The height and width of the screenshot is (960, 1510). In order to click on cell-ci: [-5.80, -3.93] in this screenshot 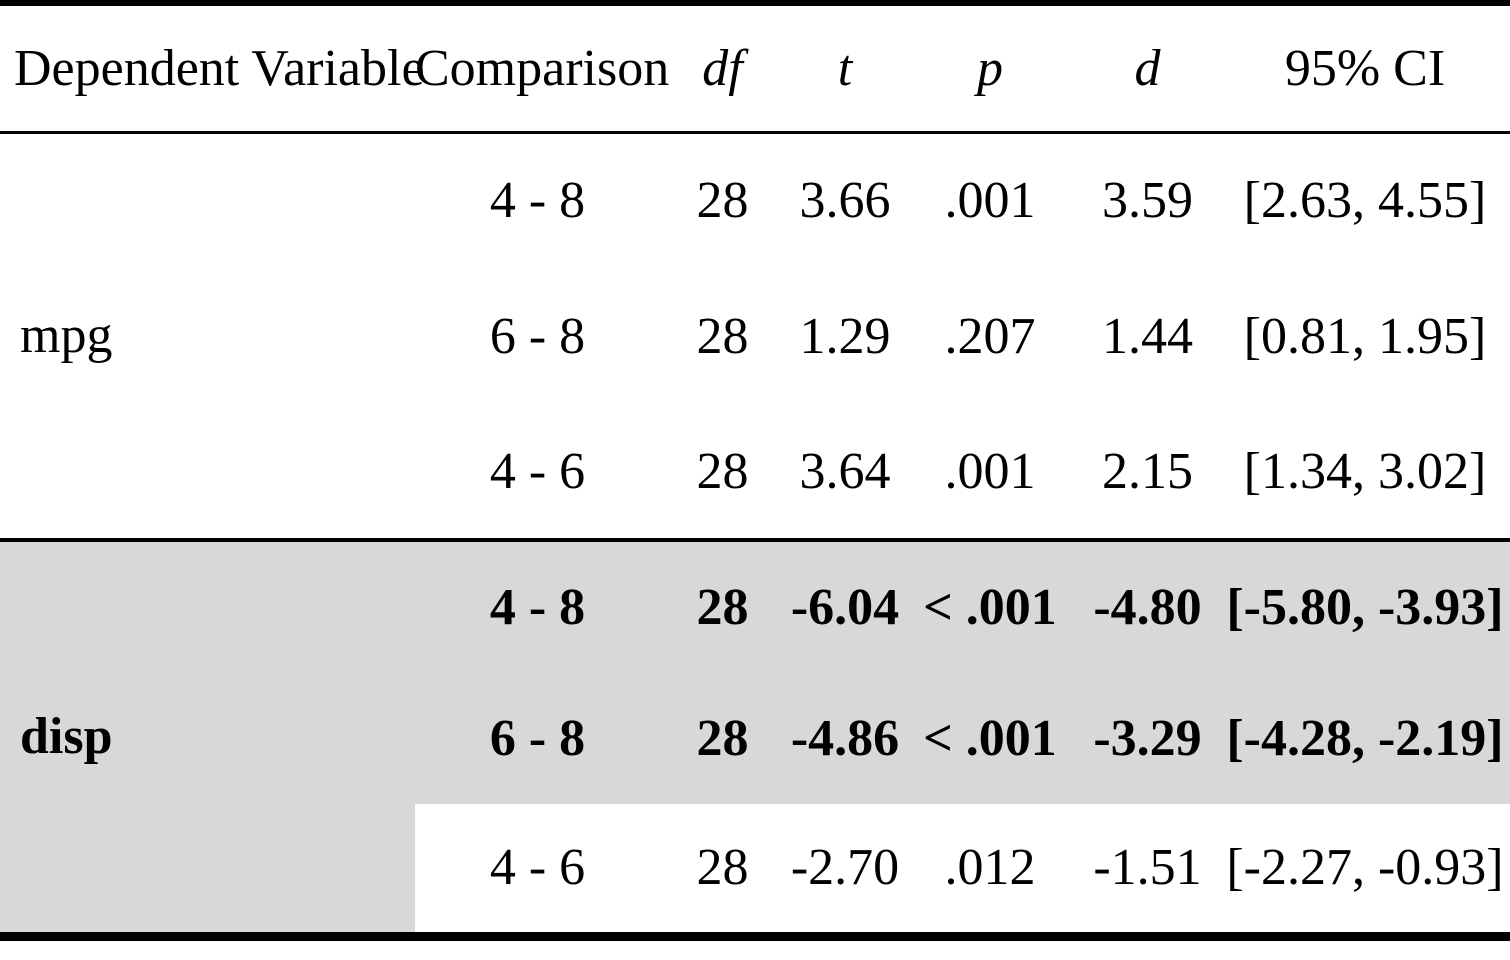, I will do `click(1365, 605)`.